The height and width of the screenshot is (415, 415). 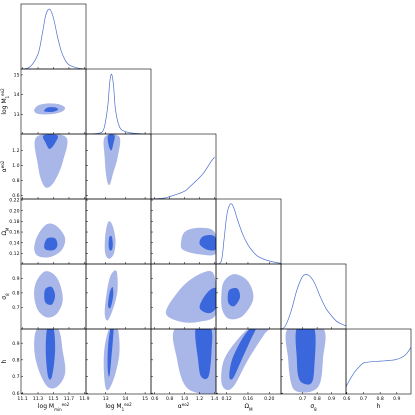 I want to click on x-tick-label-logMmin: 11.1, so click(x=22, y=399).